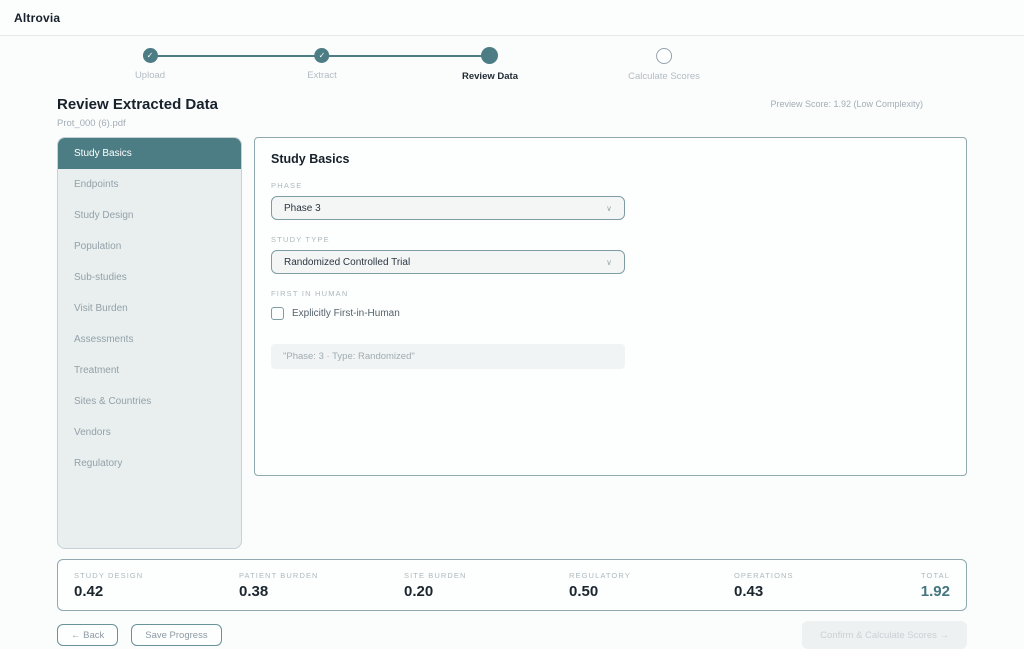  I want to click on score-label: REGULATORY, so click(600, 575).